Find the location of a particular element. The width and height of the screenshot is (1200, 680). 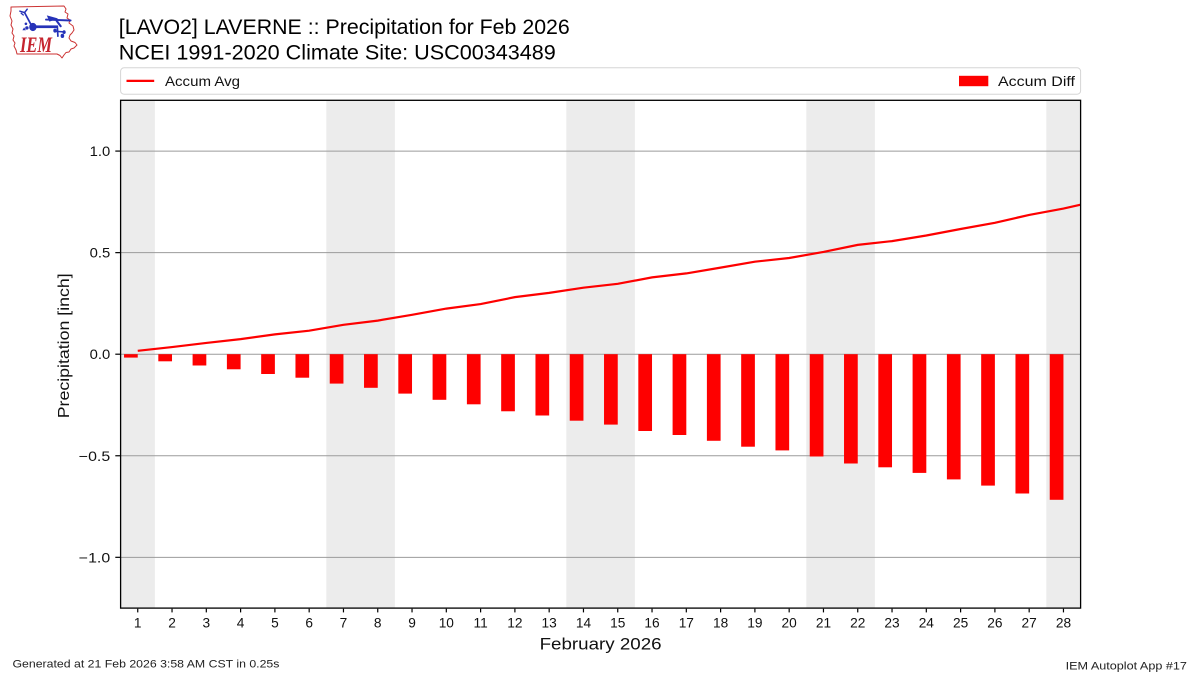

svg-text: 13 is located at coordinates (550, 622).